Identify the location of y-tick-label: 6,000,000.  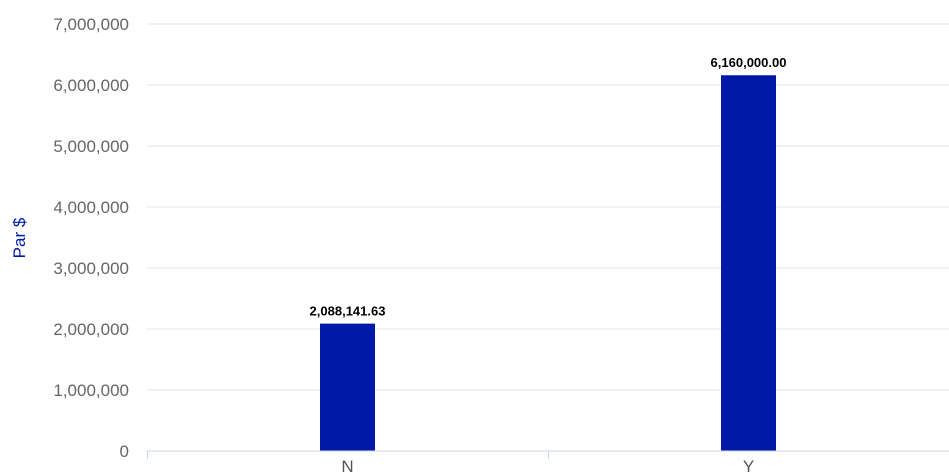
(91, 85).